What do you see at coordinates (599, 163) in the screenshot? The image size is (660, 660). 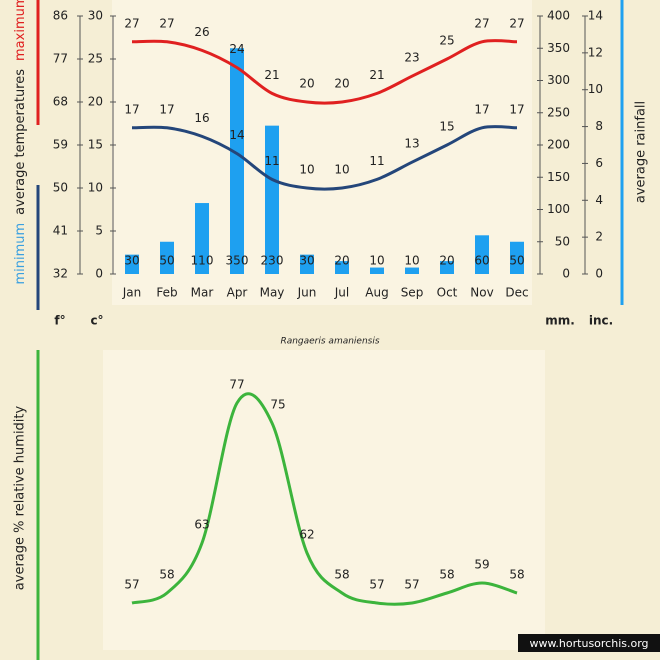 I see `tick-label: 6` at bounding box center [599, 163].